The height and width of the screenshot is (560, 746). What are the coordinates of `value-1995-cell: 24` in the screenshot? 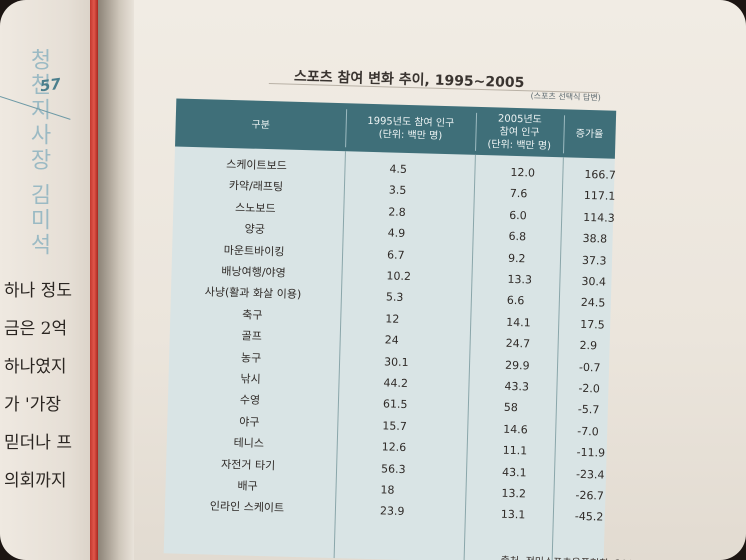 It's located at (391, 340).